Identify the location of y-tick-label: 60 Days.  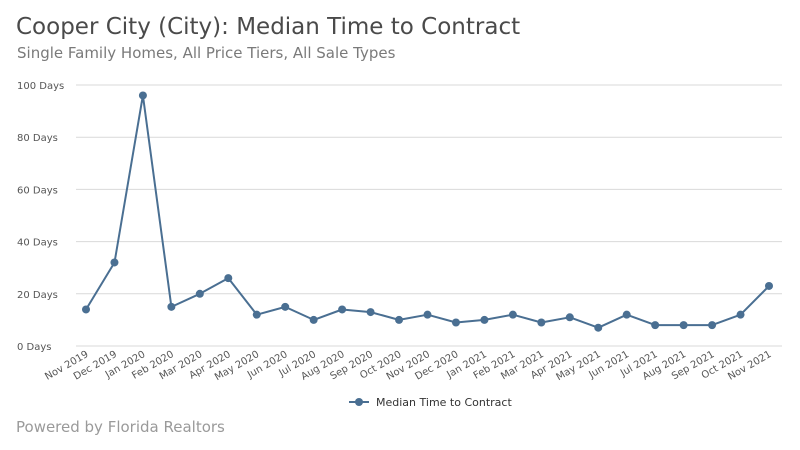
(37, 190).